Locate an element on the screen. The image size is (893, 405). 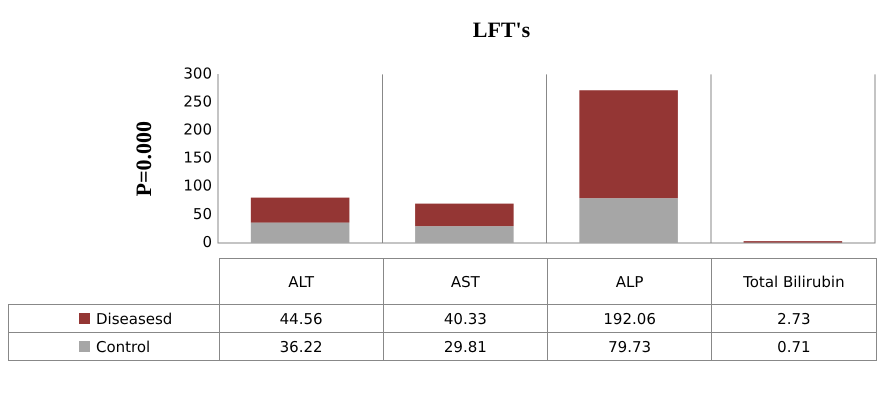
y-tick-label: 300 is located at coordinates (197, 73).